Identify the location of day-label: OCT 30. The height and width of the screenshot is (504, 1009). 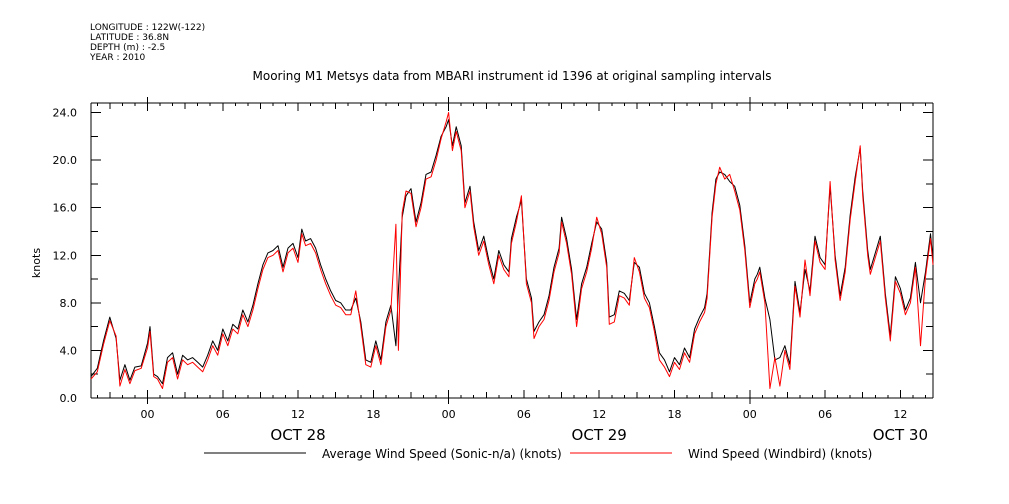
(900, 435).